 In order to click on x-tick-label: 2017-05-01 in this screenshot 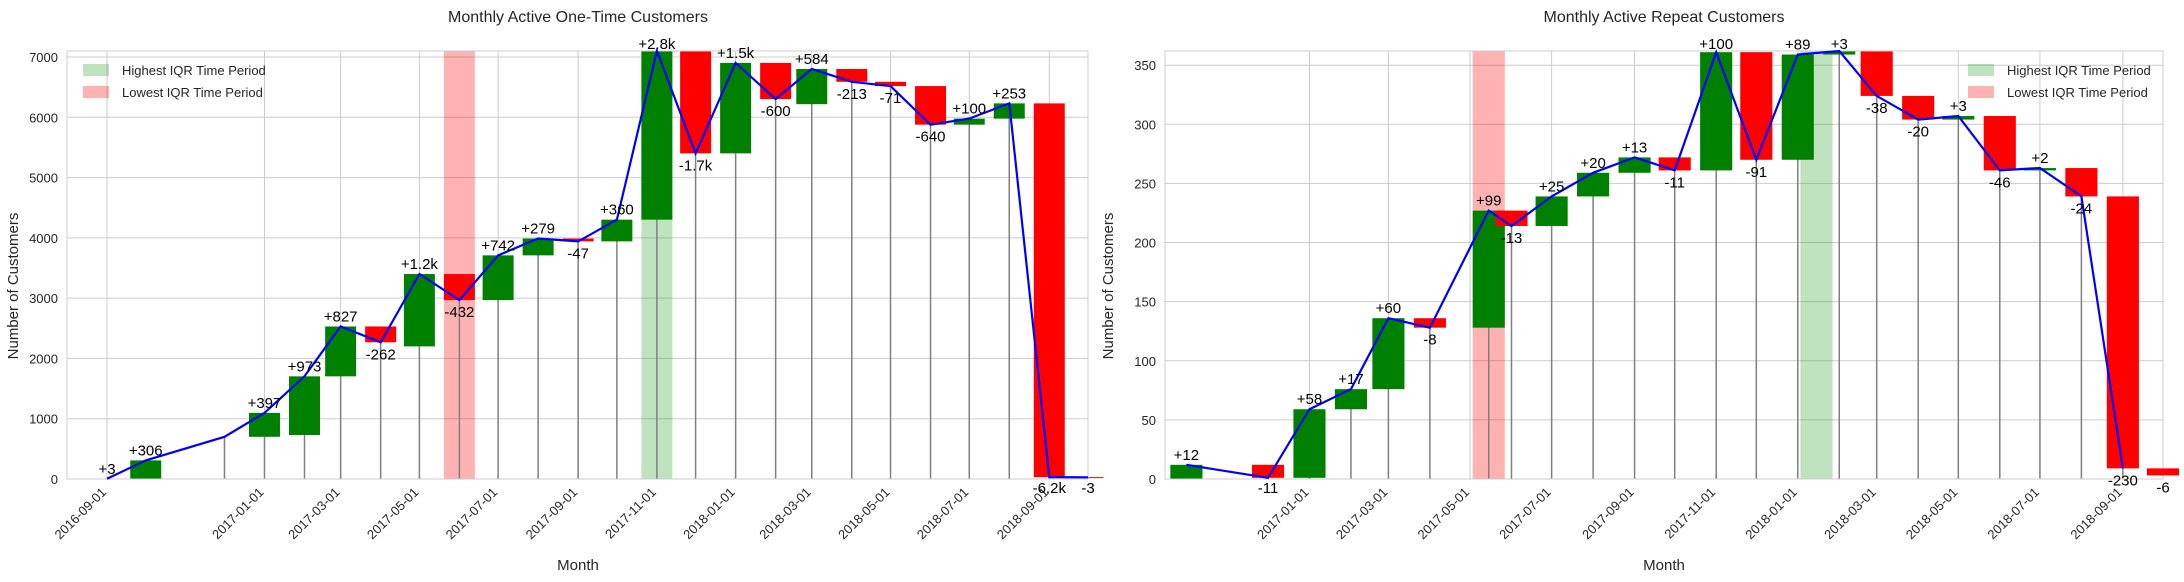, I will do `click(1444, 514)`.